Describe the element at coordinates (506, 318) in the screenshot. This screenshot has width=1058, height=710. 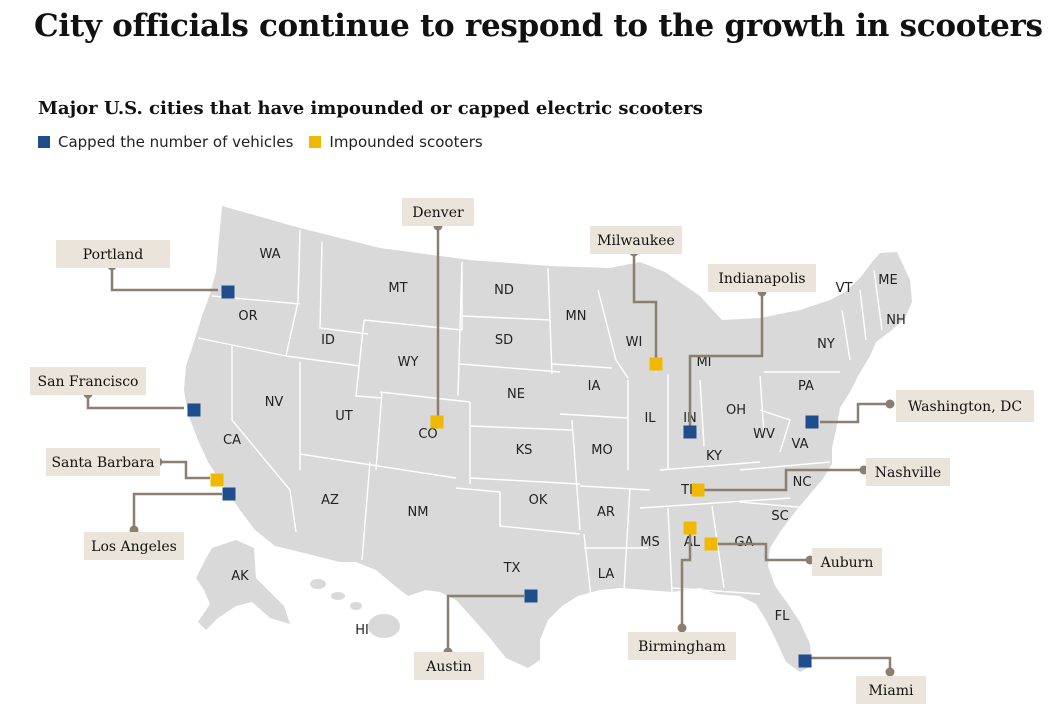
I see `border-nd-sd` at that location.